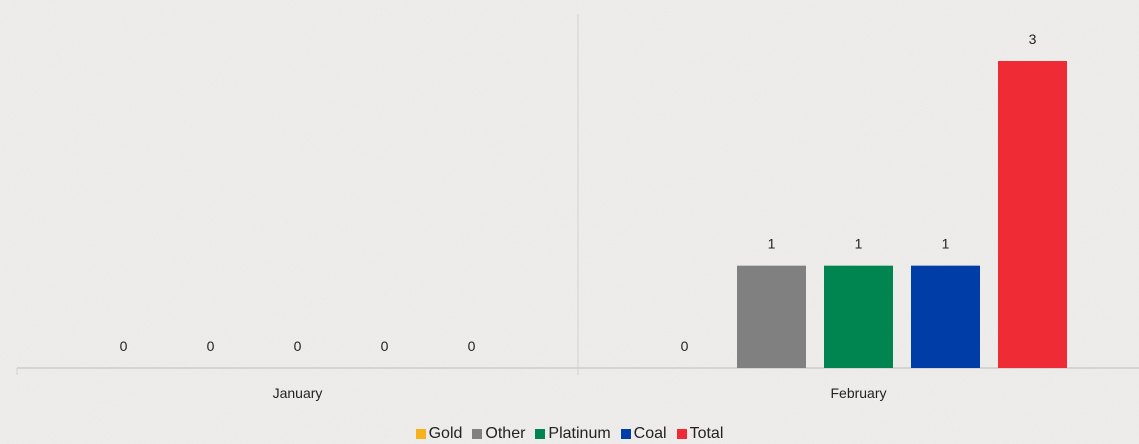 The width and height of the screenshot is (1139, 444). What do you see at coordinates (1032, 214) in the screenshot?
I see `bar-total-february` at bounding box center [1032, 214].